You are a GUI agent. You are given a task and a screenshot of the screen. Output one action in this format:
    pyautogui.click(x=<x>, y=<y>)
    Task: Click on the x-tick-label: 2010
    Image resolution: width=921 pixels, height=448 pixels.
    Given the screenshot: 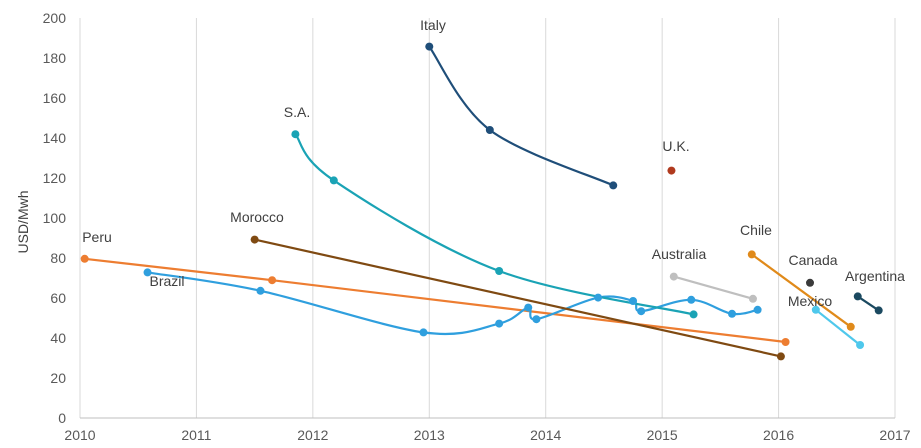 What is the action you would take?
    pyautogui.click(x=79, y=435)
    